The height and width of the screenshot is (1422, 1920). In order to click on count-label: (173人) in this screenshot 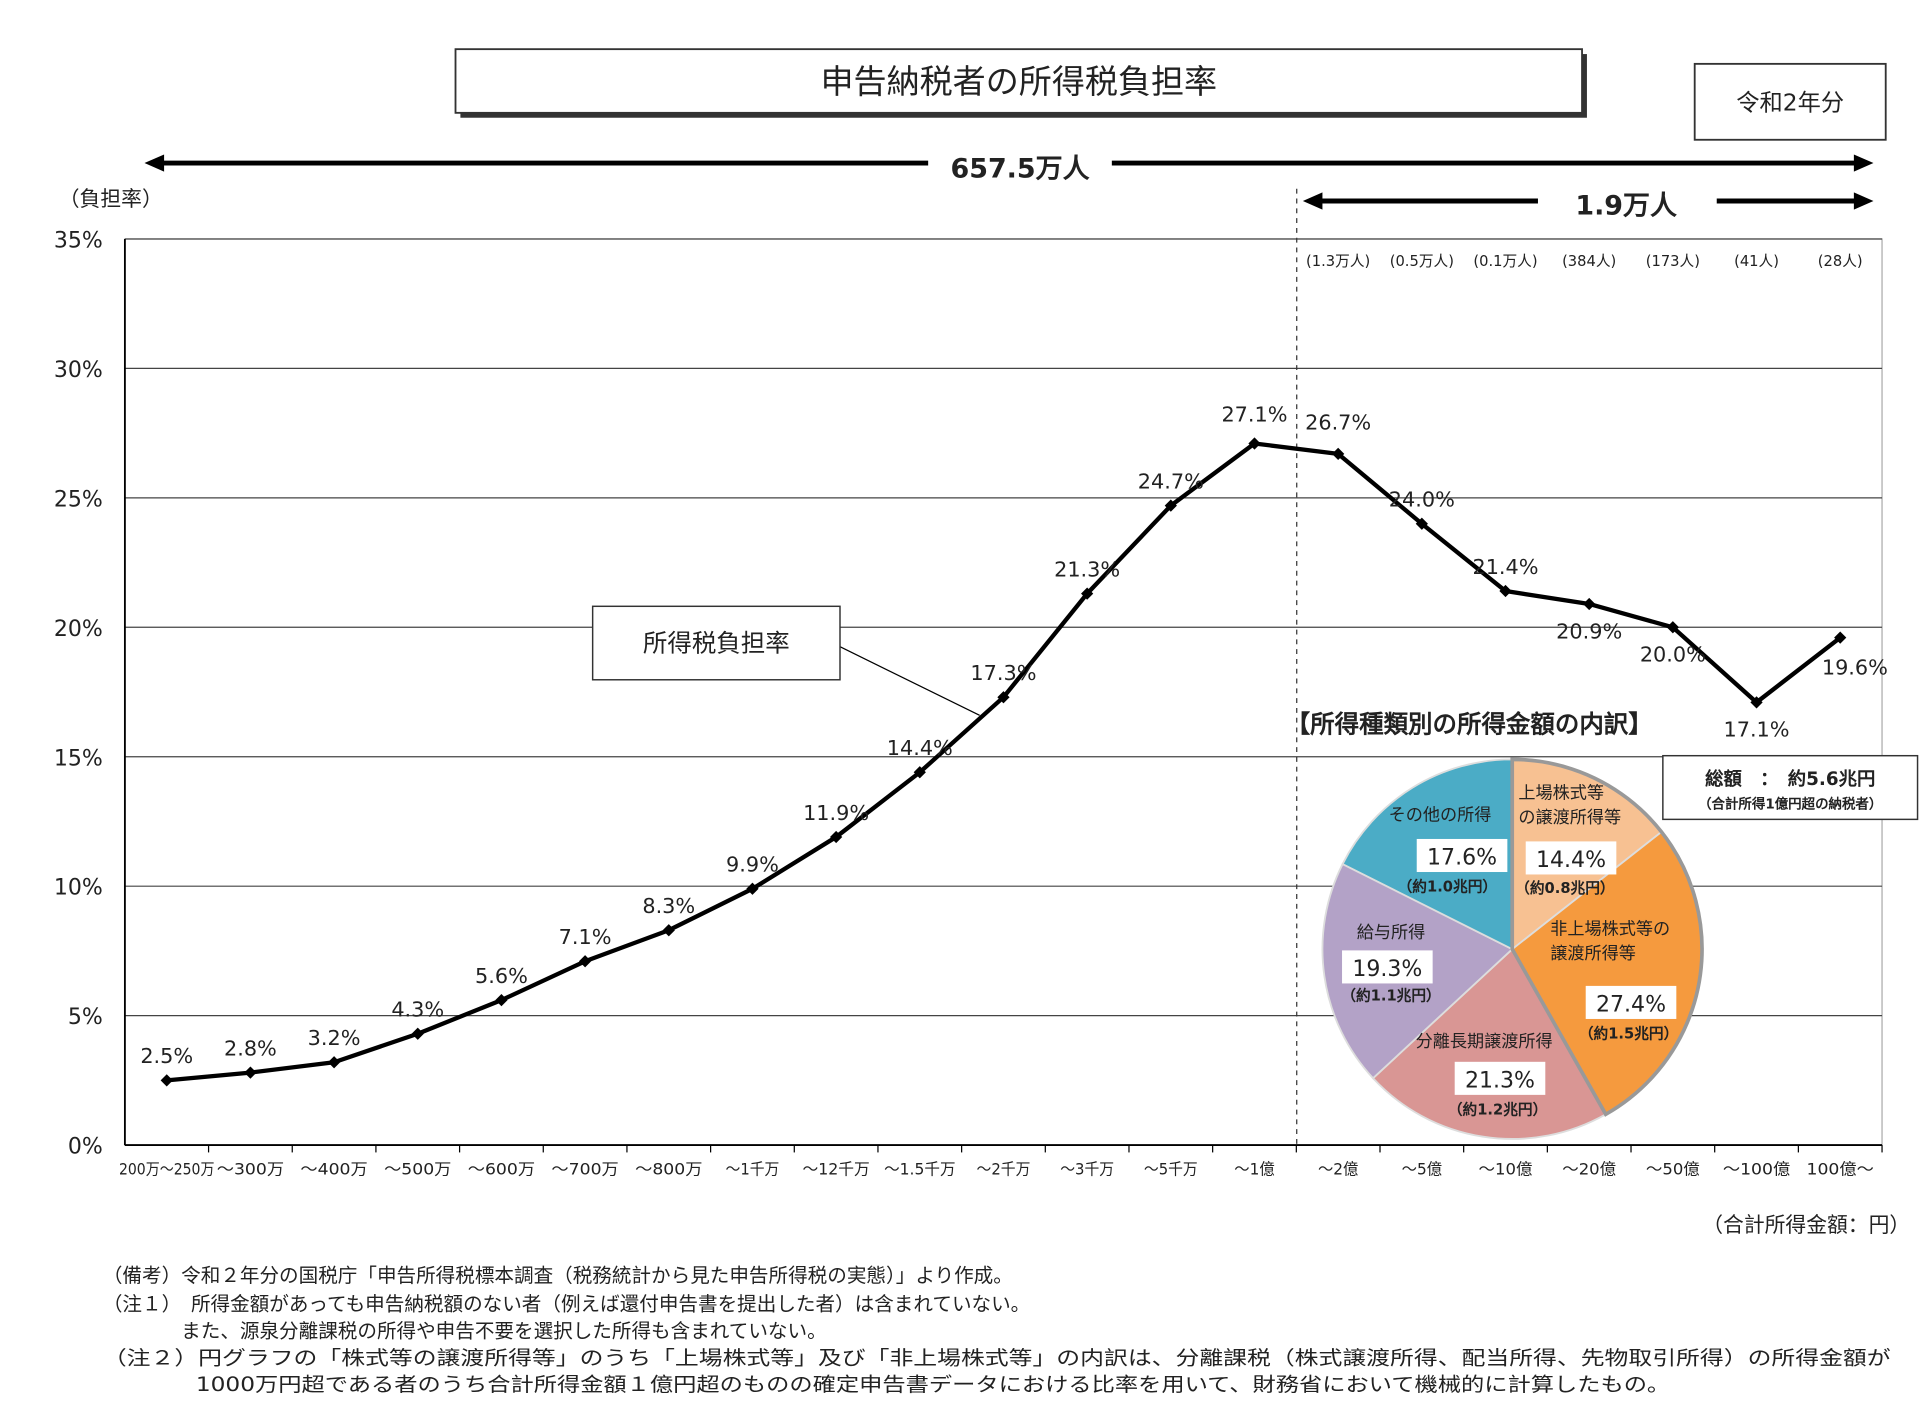, I will do `click(1673, 261)`.